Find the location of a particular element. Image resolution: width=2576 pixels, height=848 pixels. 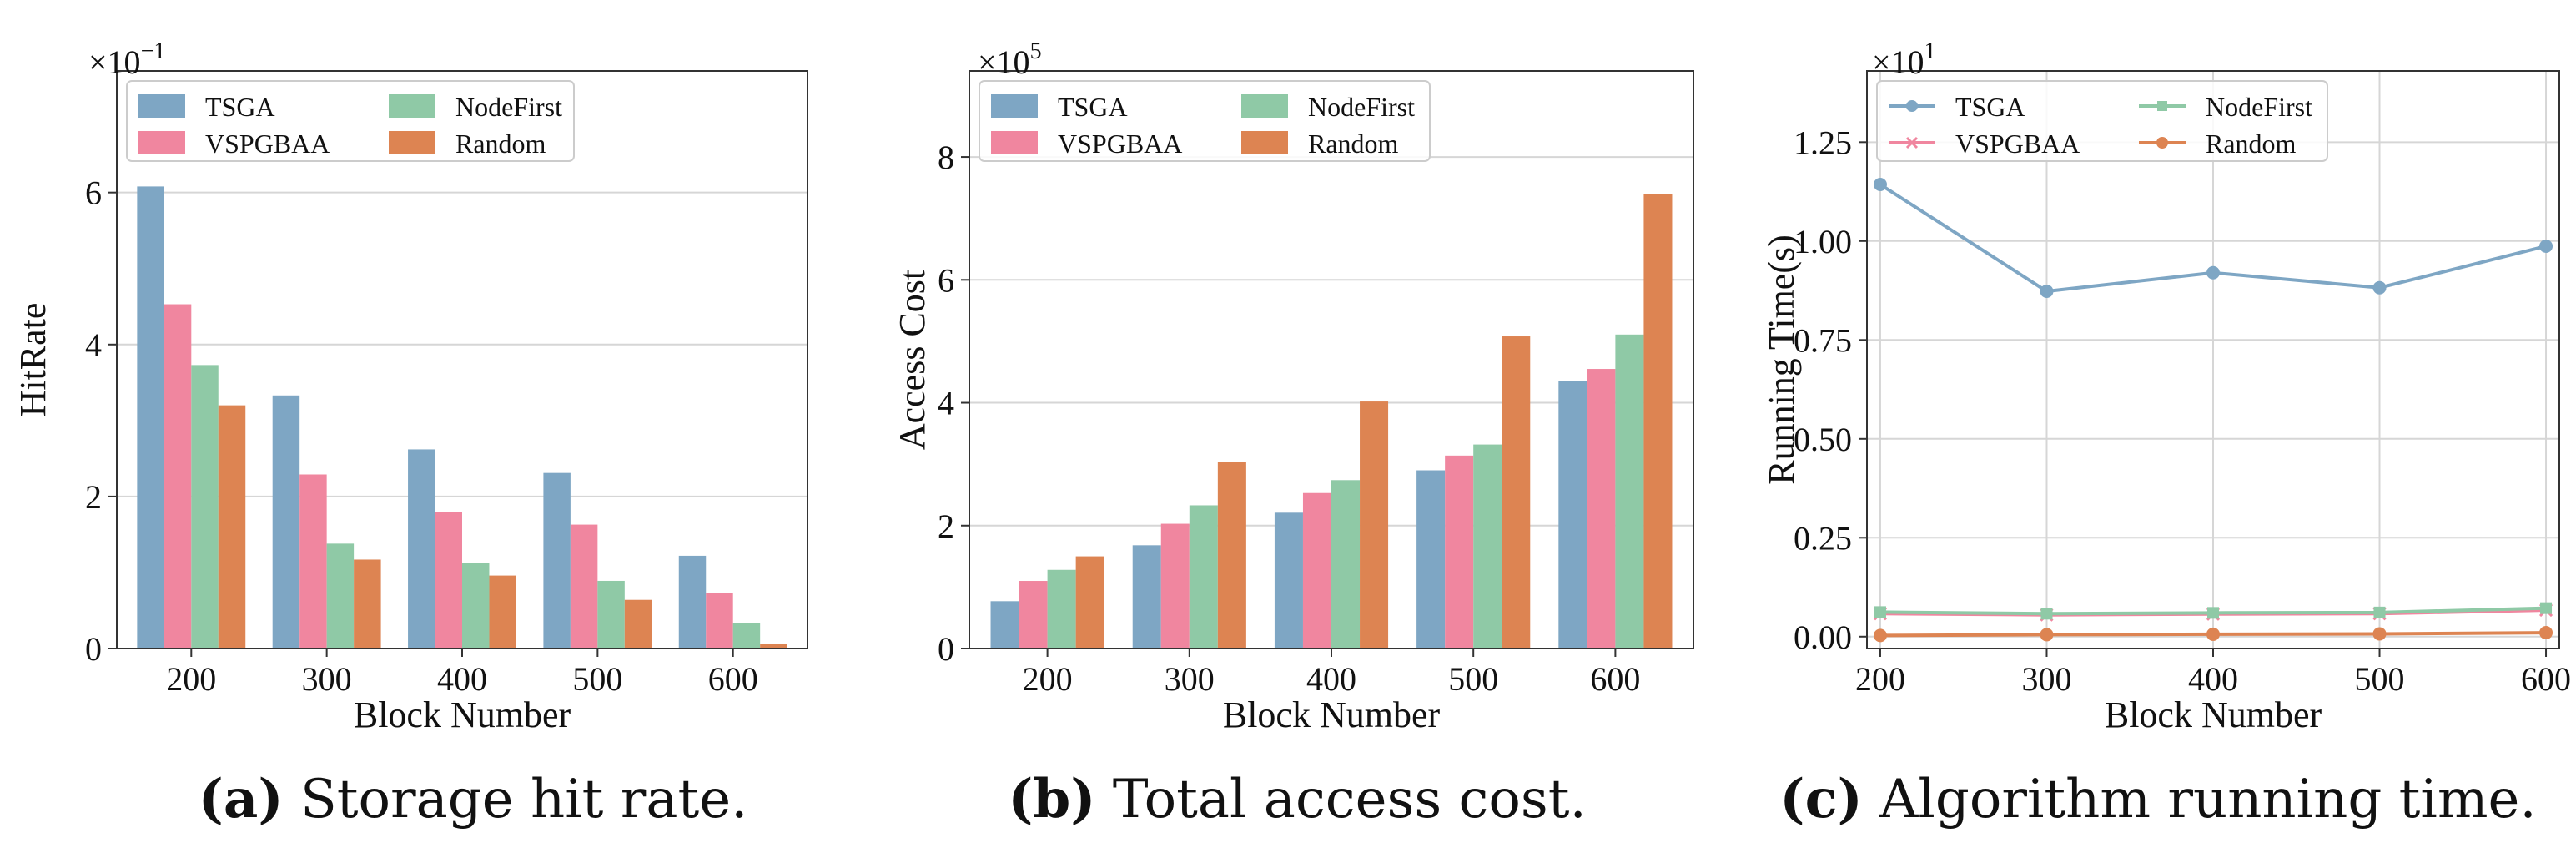

legend-marker-vspgbaa is located at coordinates (1912, 142).